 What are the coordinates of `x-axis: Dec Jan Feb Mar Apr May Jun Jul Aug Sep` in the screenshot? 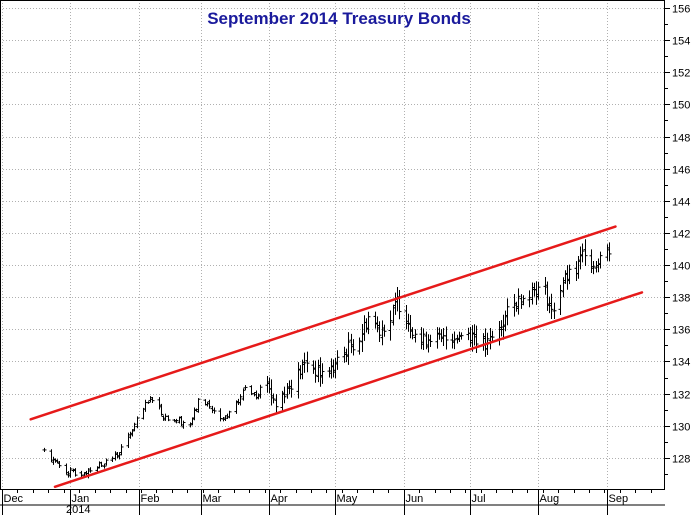 It's located at (327, 502).